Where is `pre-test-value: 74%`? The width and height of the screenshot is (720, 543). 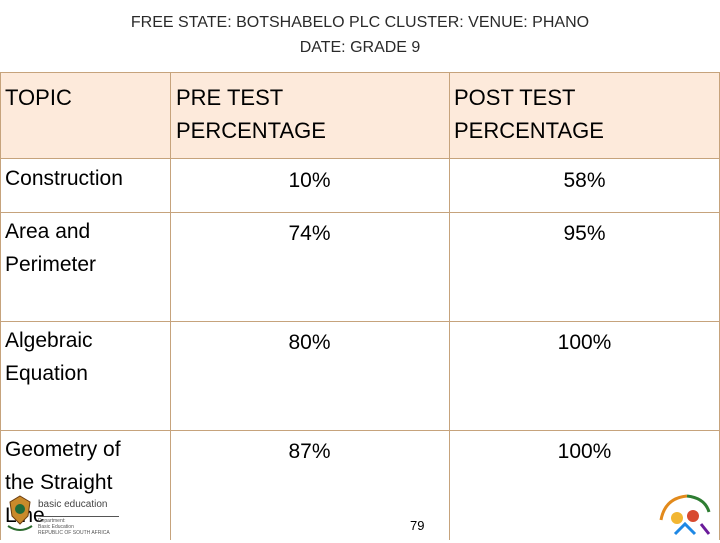
pre-test-value: 74% is located at coordinates (309, 233).